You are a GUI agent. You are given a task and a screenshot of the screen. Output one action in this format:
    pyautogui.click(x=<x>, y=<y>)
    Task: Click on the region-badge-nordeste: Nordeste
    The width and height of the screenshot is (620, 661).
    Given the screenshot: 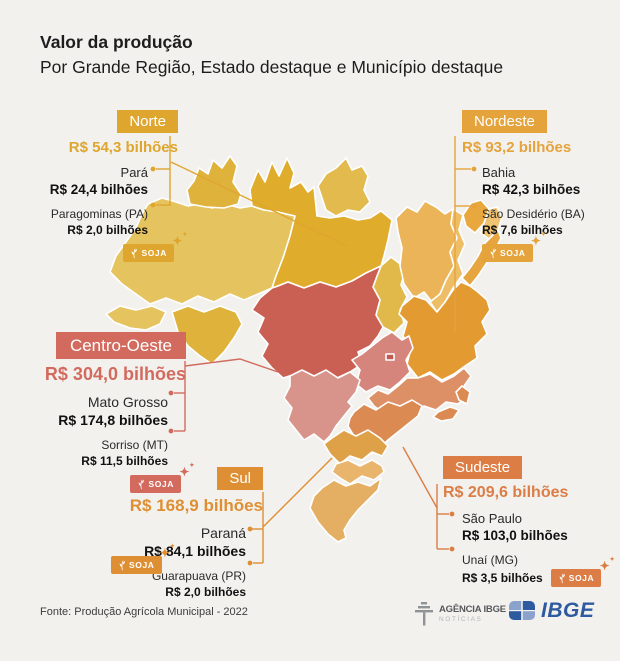 What is the action you would take?
    pyautogui.click(x=504, y=121)
    